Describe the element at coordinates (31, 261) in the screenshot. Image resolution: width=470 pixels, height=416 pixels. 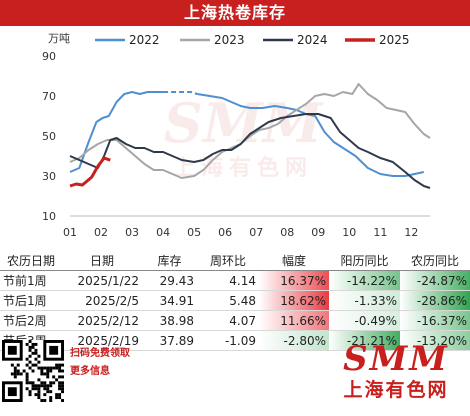
I see `header-lunar-date: 农历日期` at that location.